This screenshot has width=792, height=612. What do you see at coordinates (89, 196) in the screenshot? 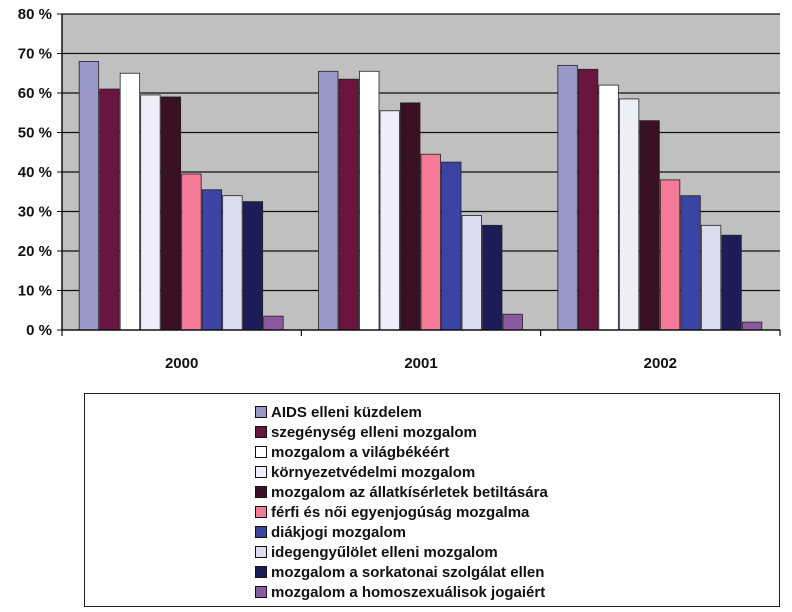
I see `bar: AIDS elleni küzdelem 2000: 68 %` at bounding box center [89, 196].